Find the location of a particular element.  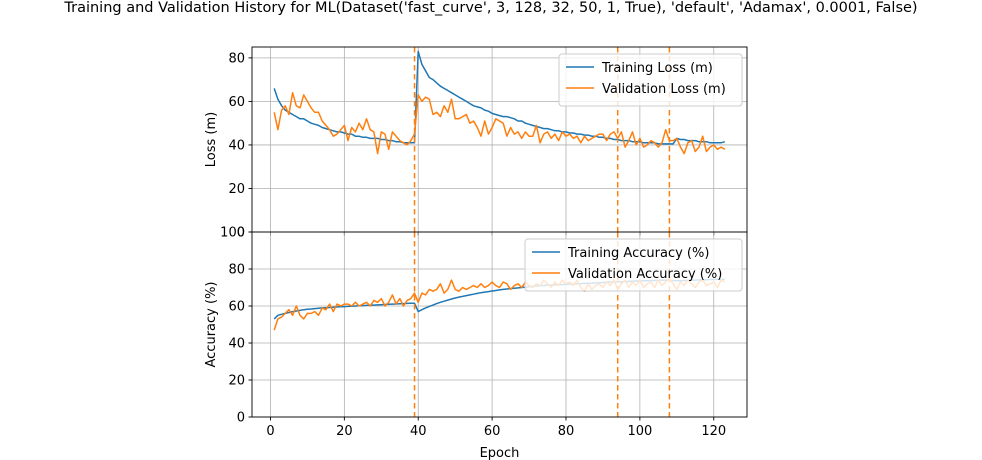

y-axis-label: Loss (m) is located at coordinates (211, 139).